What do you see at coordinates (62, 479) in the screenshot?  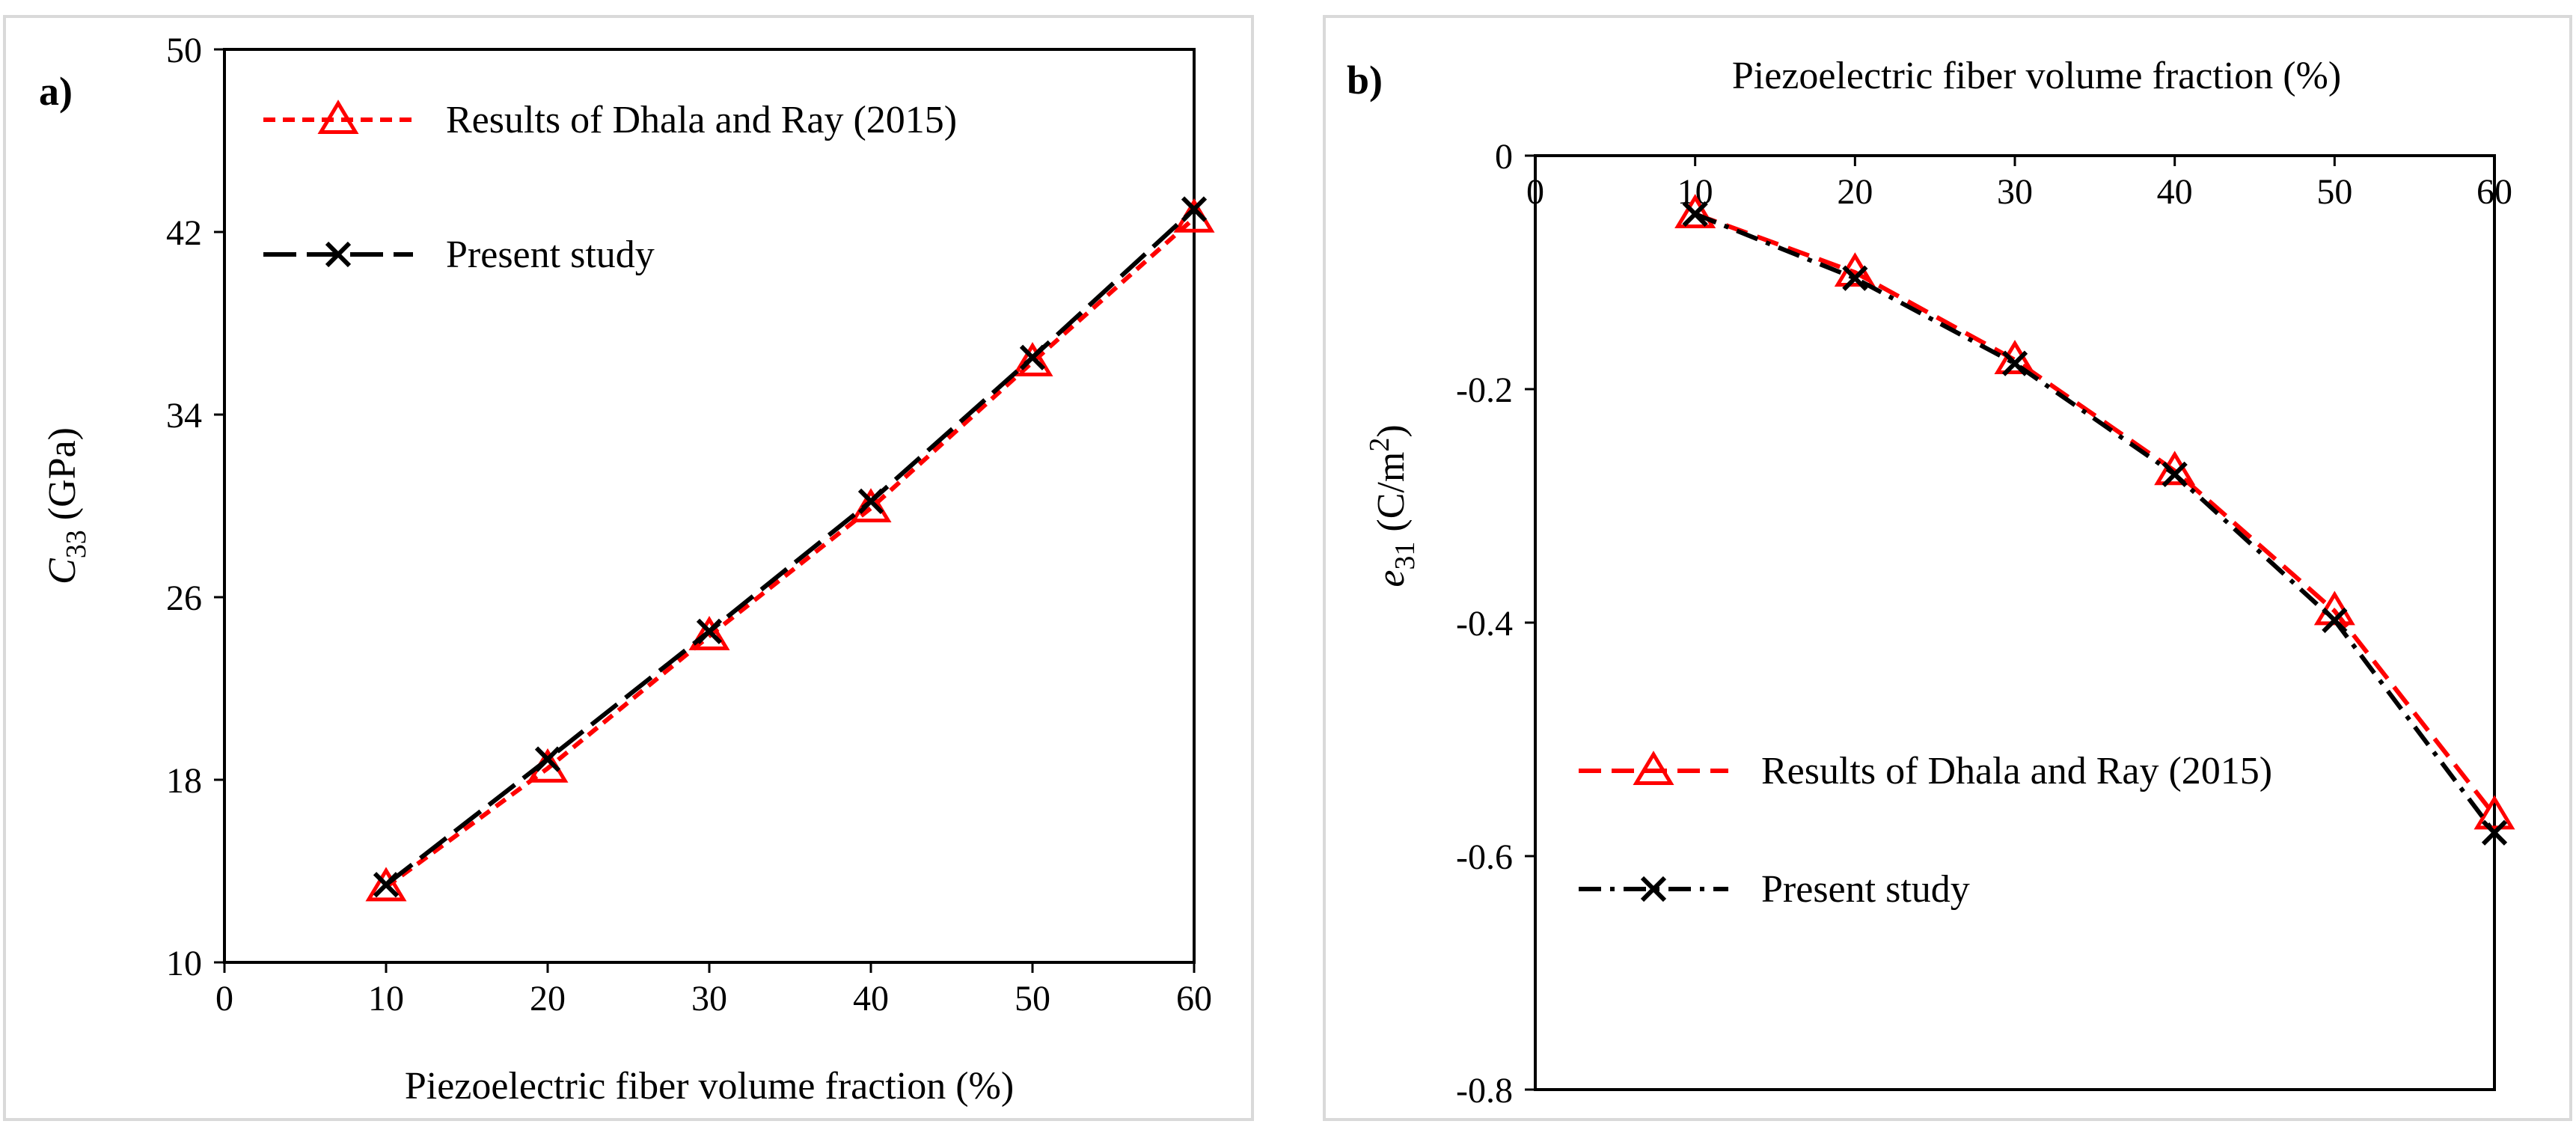 I see `panel-a-y-axis-unit: (GPa)` at bounding box center [62, 479].